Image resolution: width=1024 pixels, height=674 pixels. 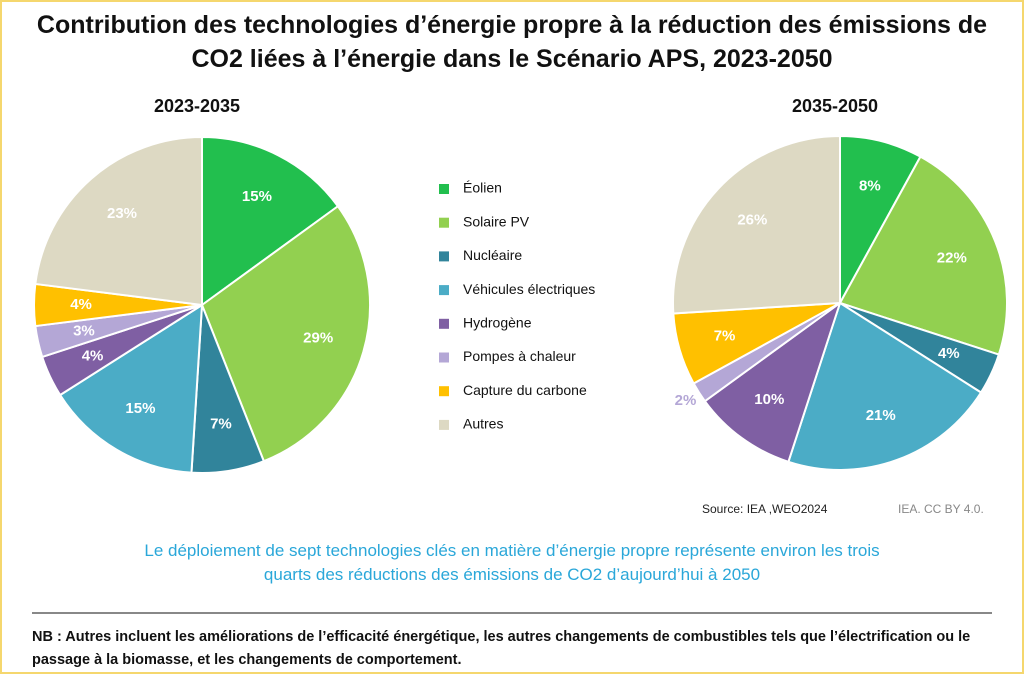 I want to click on separator, so click(x=512, y=613).